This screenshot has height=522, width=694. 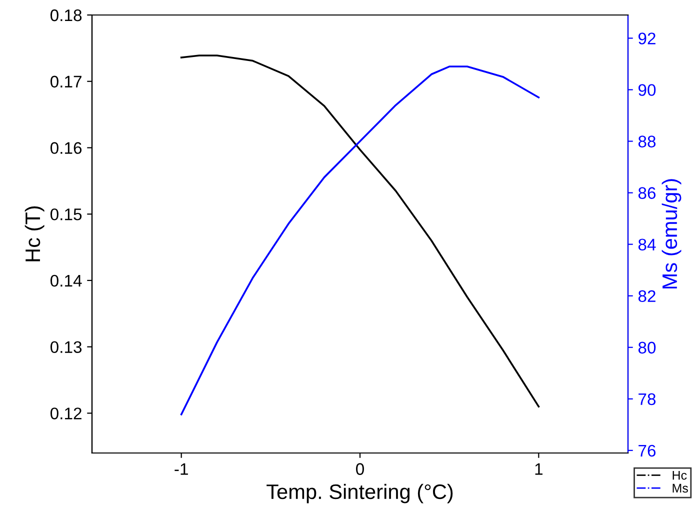 What do you see at coordinates (34, 234) in the screenshot?
I see `y-axis-title: Hc (T)` at bounding box center [34, 234].